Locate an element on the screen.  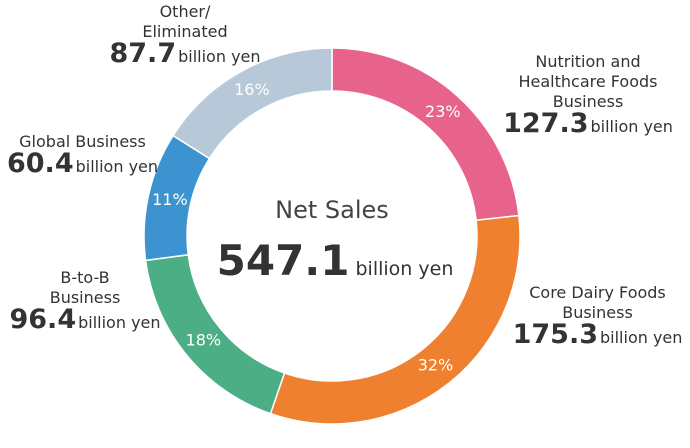
center-total: 547.1 billion yen is located at coordinates (335, 260).